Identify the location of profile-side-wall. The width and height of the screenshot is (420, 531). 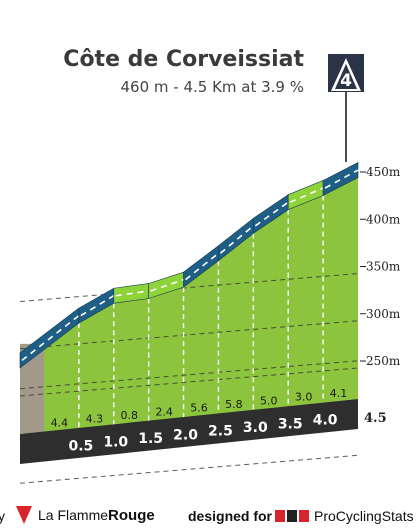
(32, 388).